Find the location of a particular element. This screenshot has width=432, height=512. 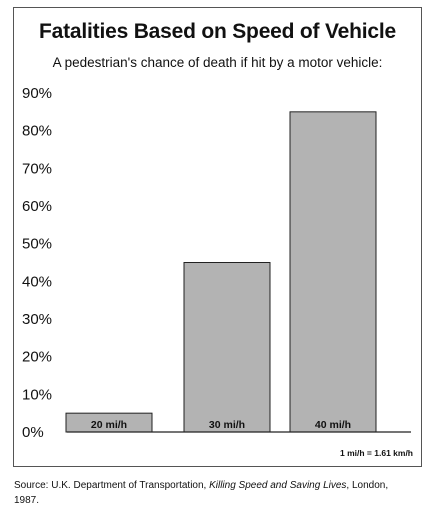

y-tick-label: 70% is located at coordinates (37, 168).